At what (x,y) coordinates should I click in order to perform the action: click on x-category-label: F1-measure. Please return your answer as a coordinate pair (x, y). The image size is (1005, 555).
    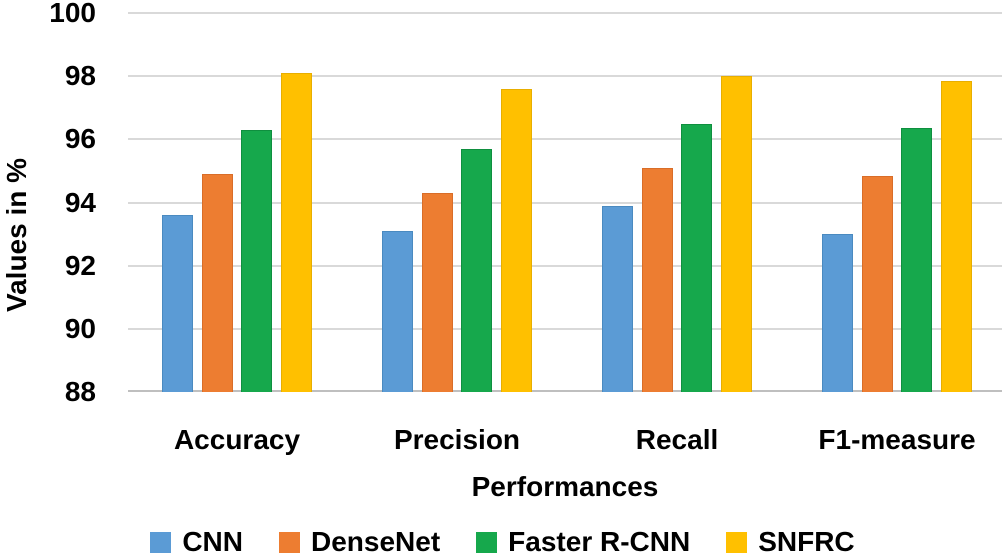
    Looking at the image, I should click on (897, 439).